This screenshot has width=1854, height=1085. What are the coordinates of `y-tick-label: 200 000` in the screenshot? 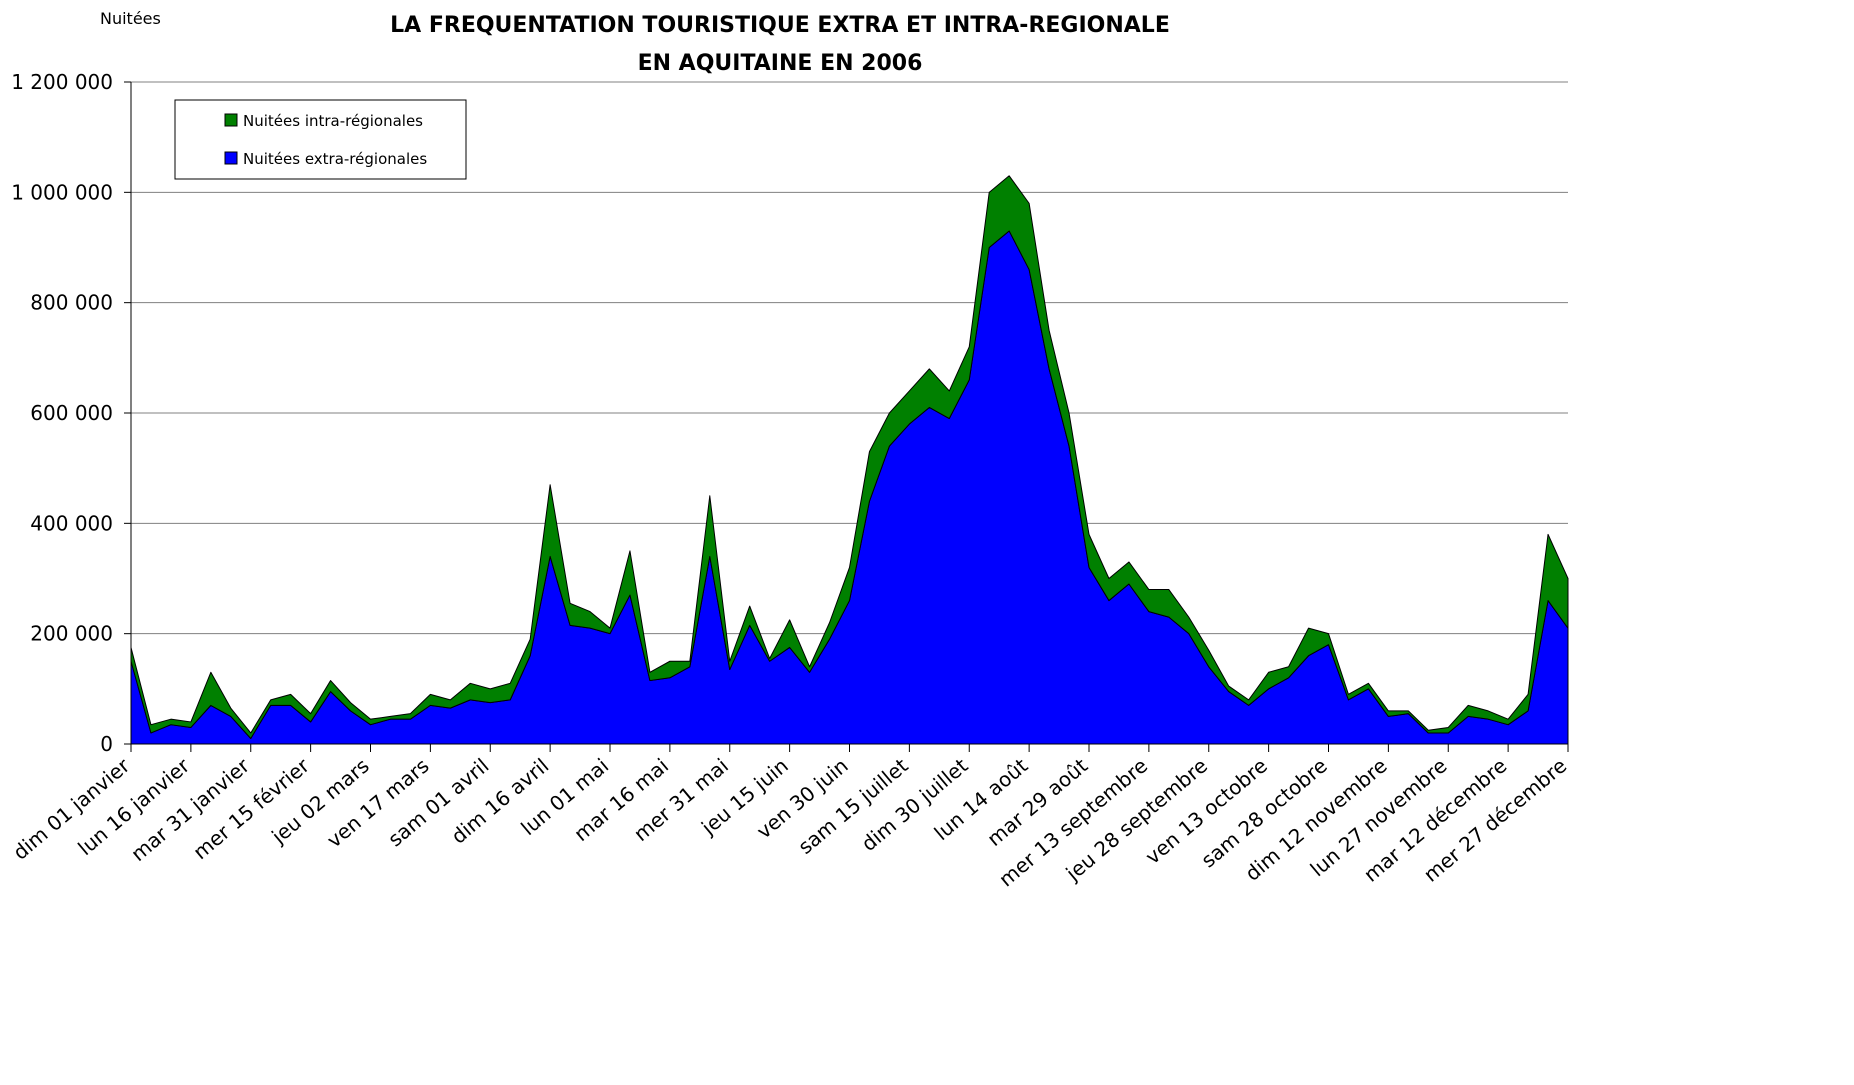 It's located at (71, 634).